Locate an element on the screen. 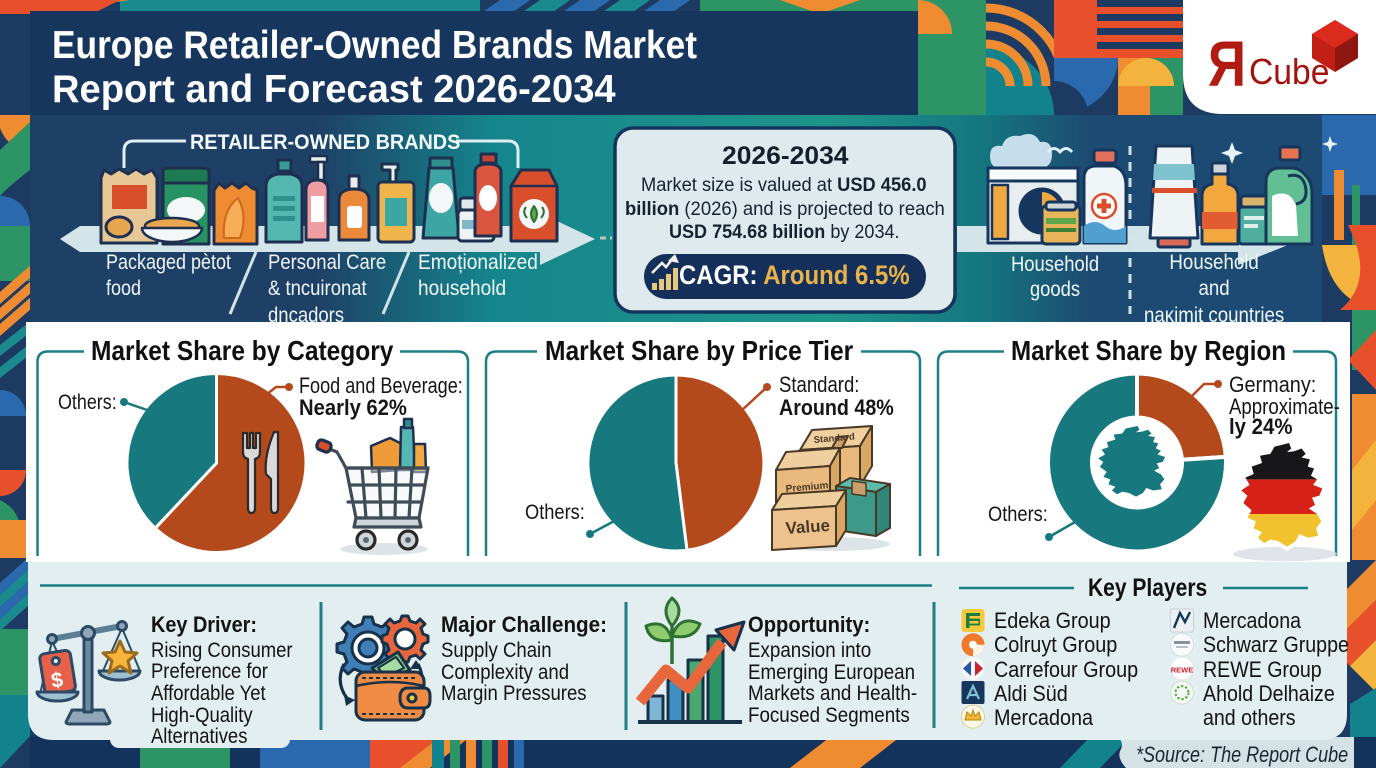  svg-text: Premium is located at coordinates (807, 487).